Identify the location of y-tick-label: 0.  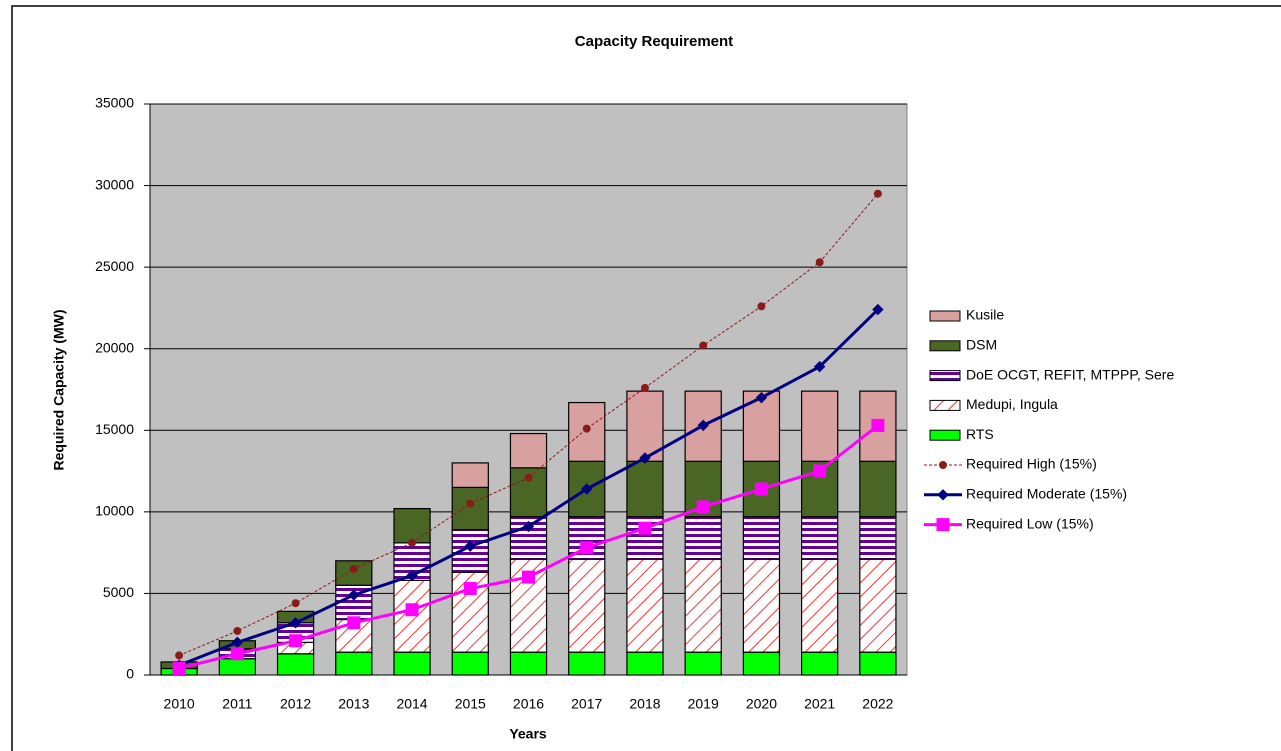
(130, 674).